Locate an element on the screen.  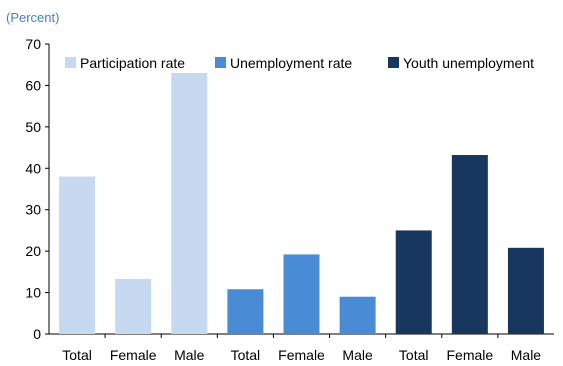
y-tick-label: 20 is located at coordinates (33, 251).